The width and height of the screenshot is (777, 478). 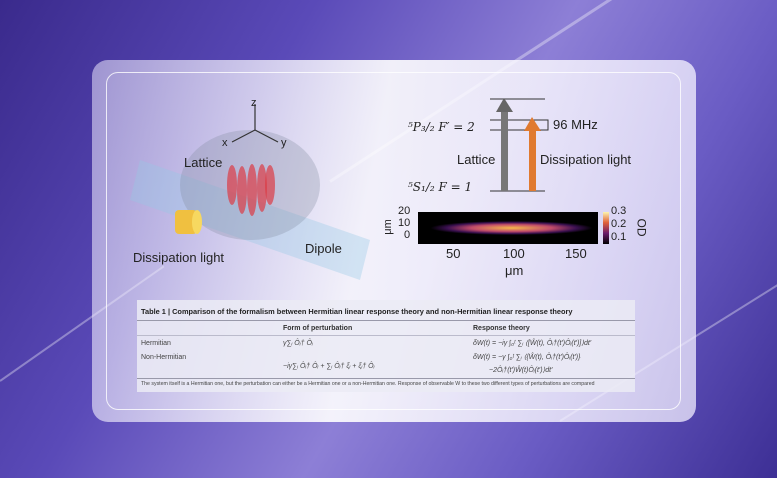 What do you see at coordinates (404, 223) in the screenshot?
I see `y-tick: 10` at bounding box center [404, 223].